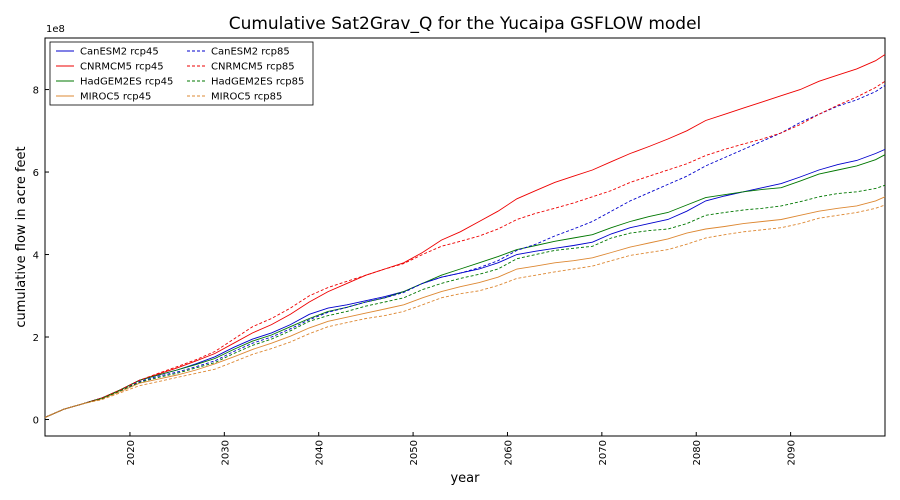 This screenshot has height=500, width=900. Describe the element at coordinates (250, 52) in the screenshot. I see `legend-label: CanESM2 rcp85` at that location.